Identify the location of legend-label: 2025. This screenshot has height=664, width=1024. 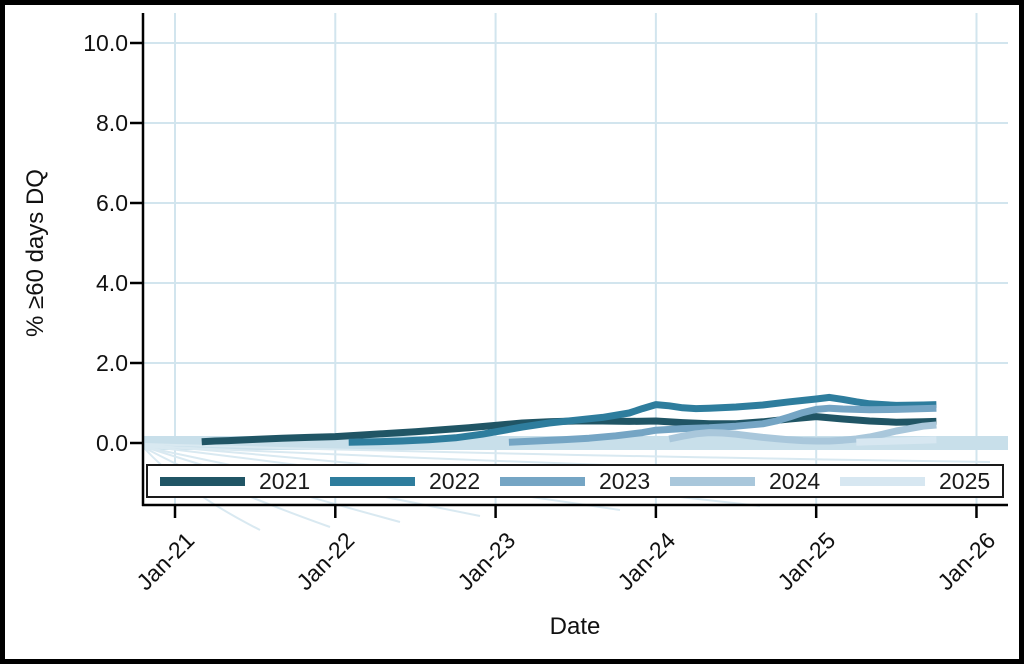
(965, 481).